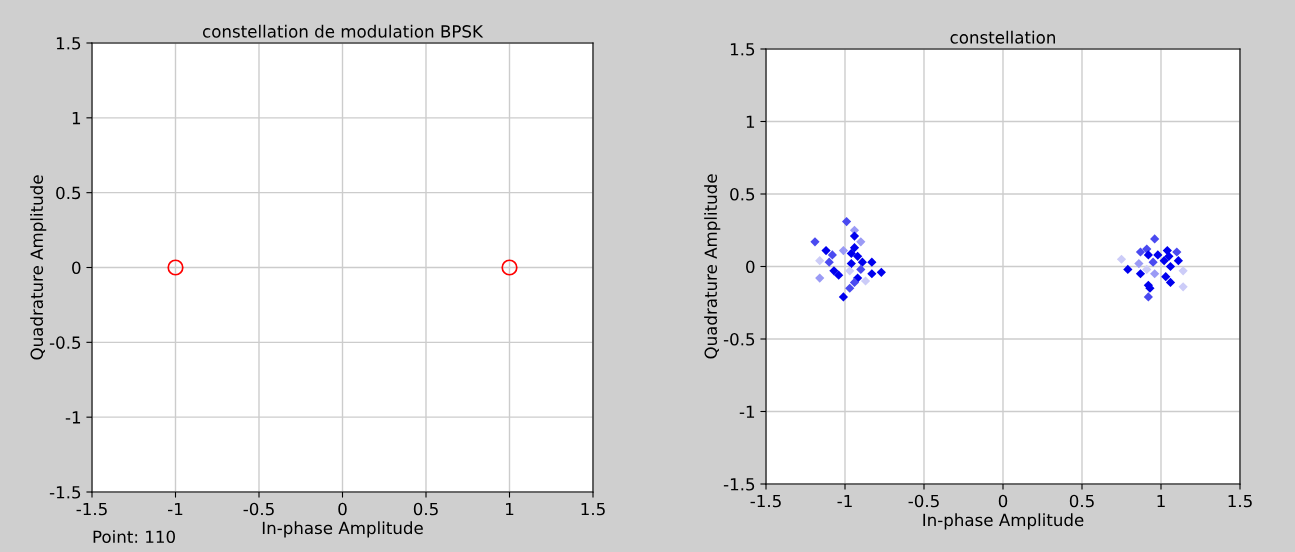 This screenshot has width=1295, height=552. What do you see at coordinates (134, 537) in the screenshot?
I see `text: Point: 110` at bounding box center [134, 537].